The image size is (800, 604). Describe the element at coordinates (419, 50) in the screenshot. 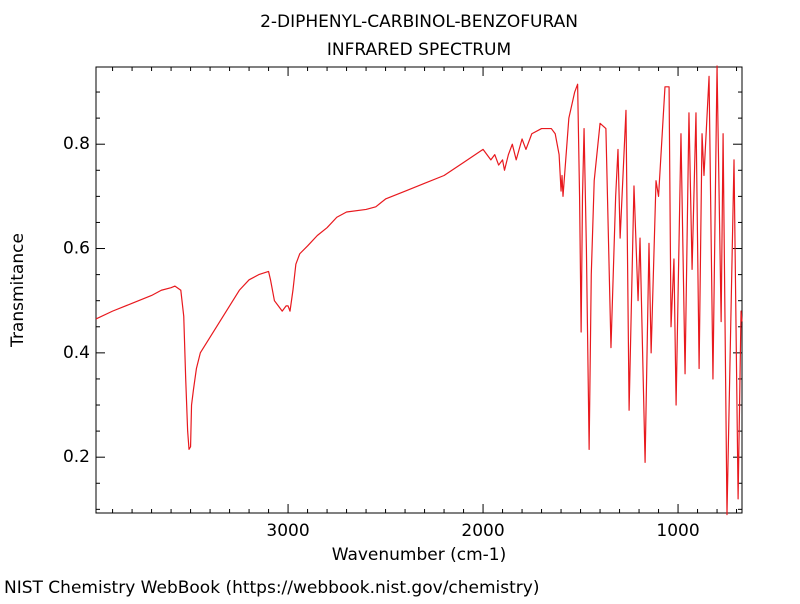

I see `chart-subtitle: INFRARED SPECTRUM` at that location.